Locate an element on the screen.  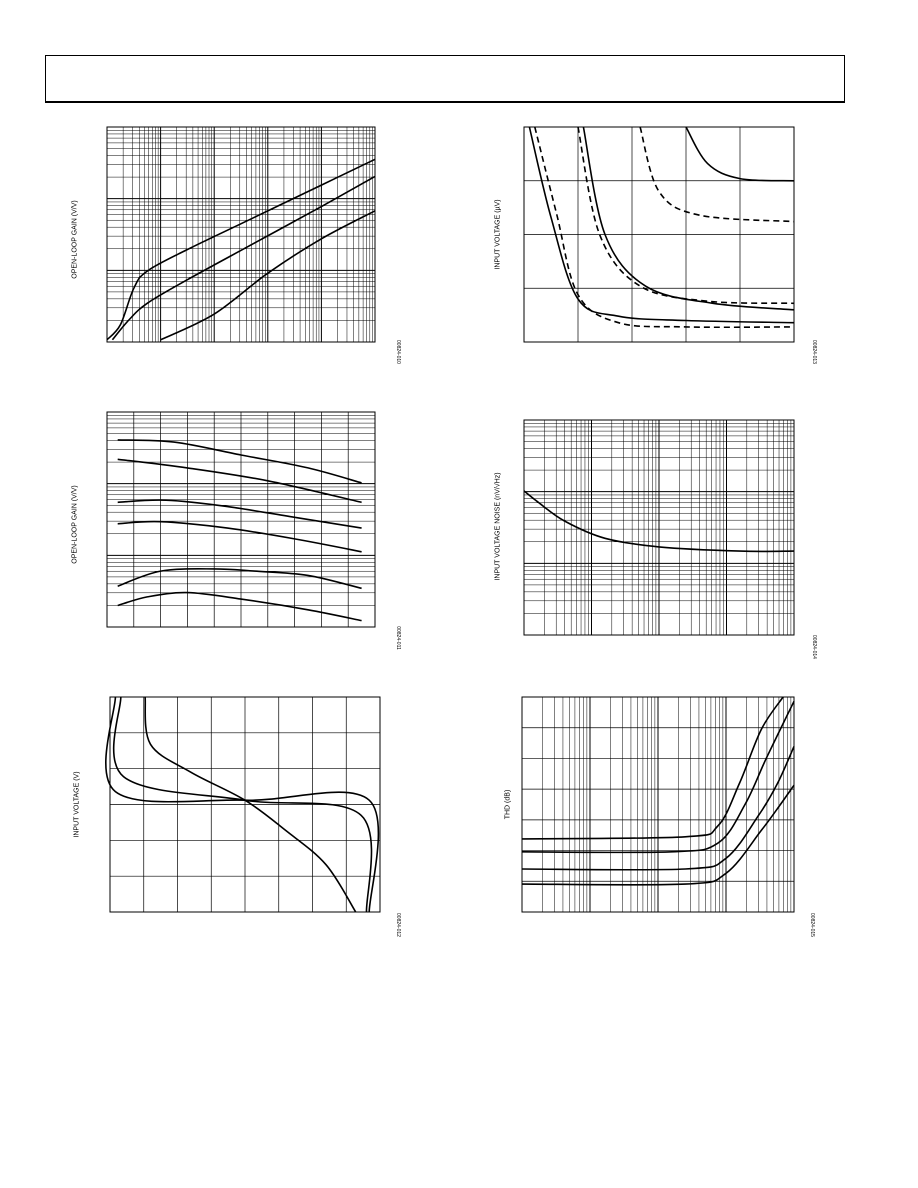
figure-id: 00824-012 is located at coordinates (398, 925).